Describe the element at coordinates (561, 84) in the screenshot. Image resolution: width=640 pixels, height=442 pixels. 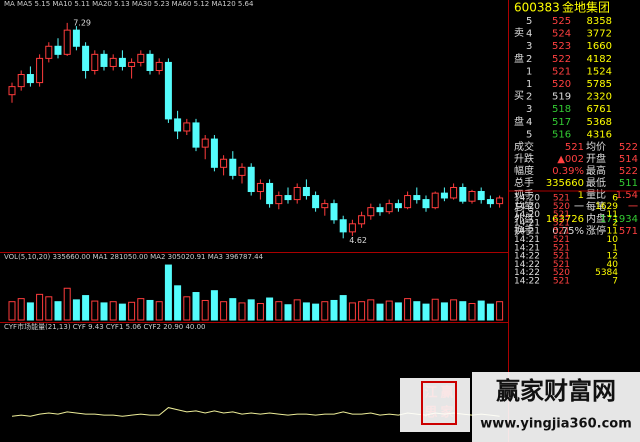
I see `price: 520` at that location.